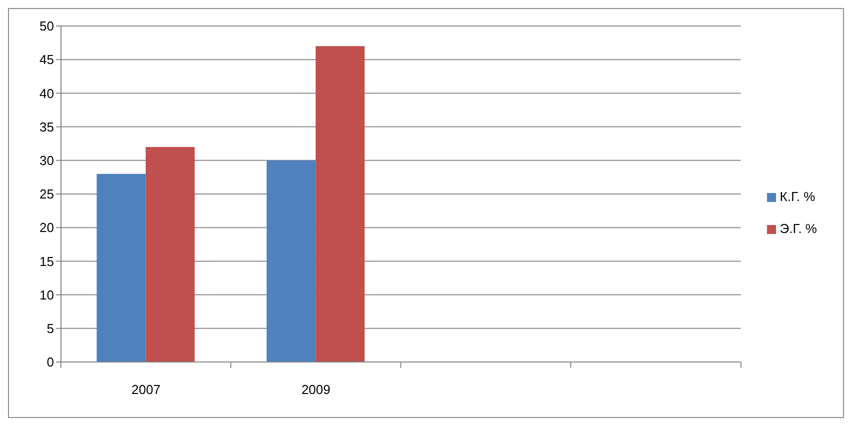  Describe the element at coordinates (47, 93) in the screenshot. I see `y-tick-label: 40` at that location.